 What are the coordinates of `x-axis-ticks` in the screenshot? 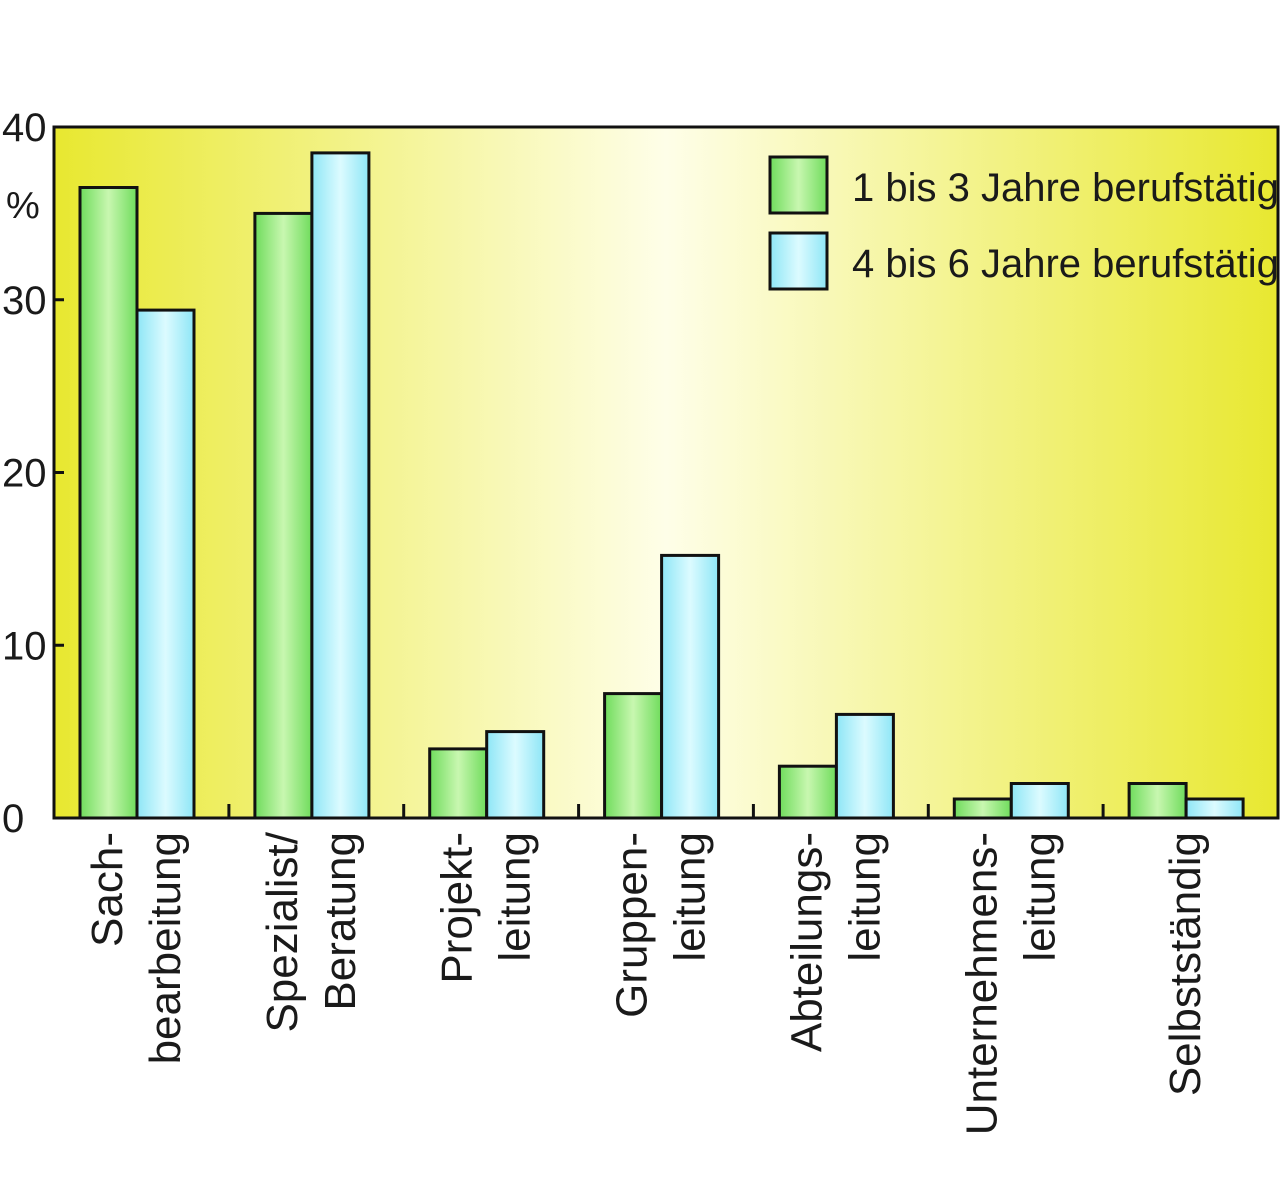 It's located at (666, 811).